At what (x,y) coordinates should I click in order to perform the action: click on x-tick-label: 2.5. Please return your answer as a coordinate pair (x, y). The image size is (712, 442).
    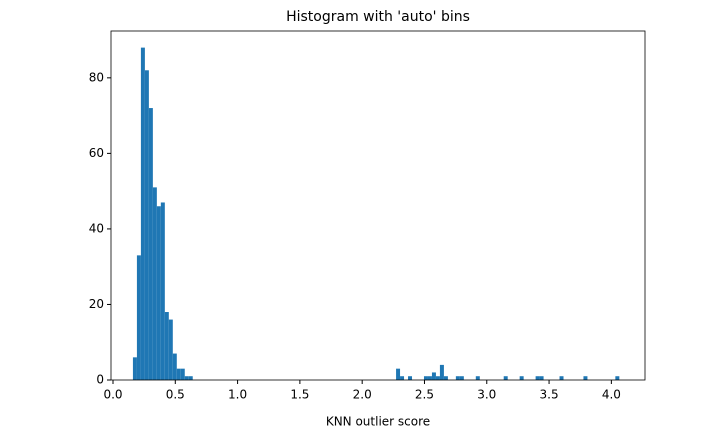
    Looking at the image, I should click on (424, 395).